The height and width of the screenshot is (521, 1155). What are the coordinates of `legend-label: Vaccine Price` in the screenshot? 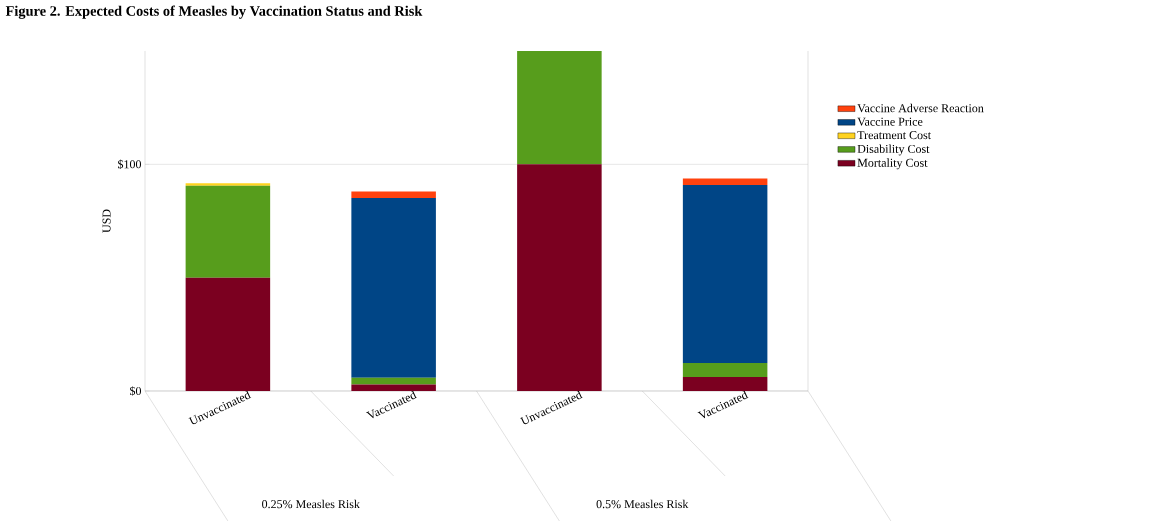 It's located at (890, 121).